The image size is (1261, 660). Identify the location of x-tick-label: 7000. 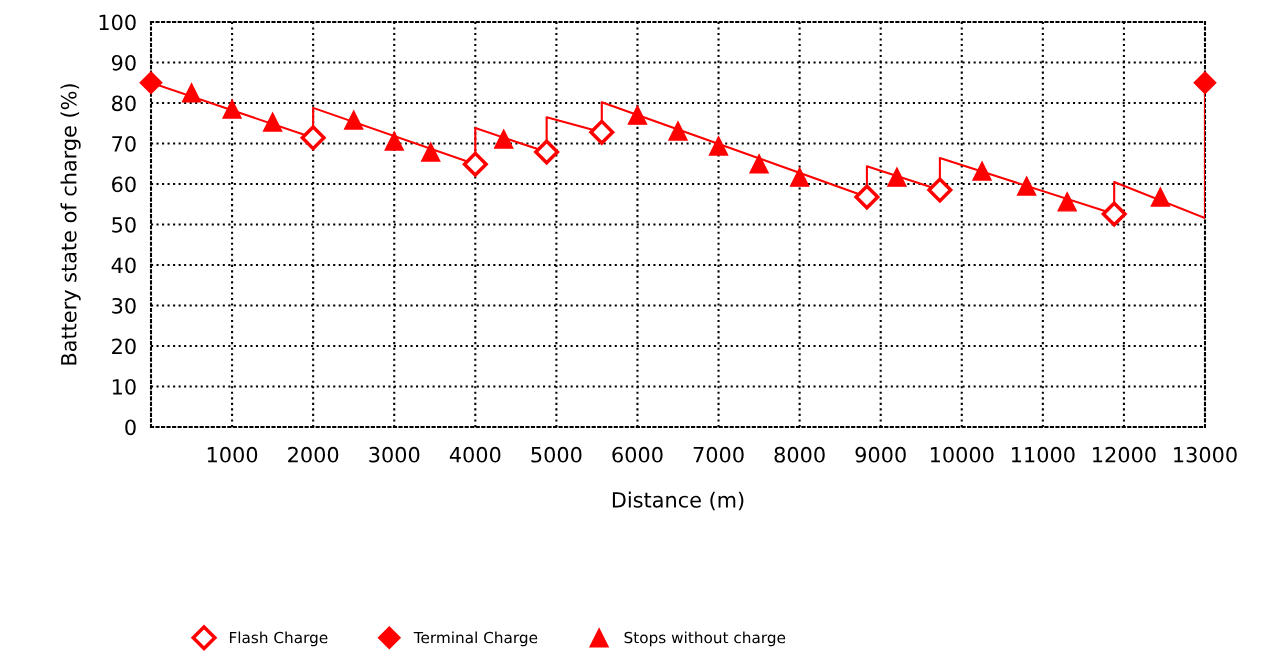
(718, 454).